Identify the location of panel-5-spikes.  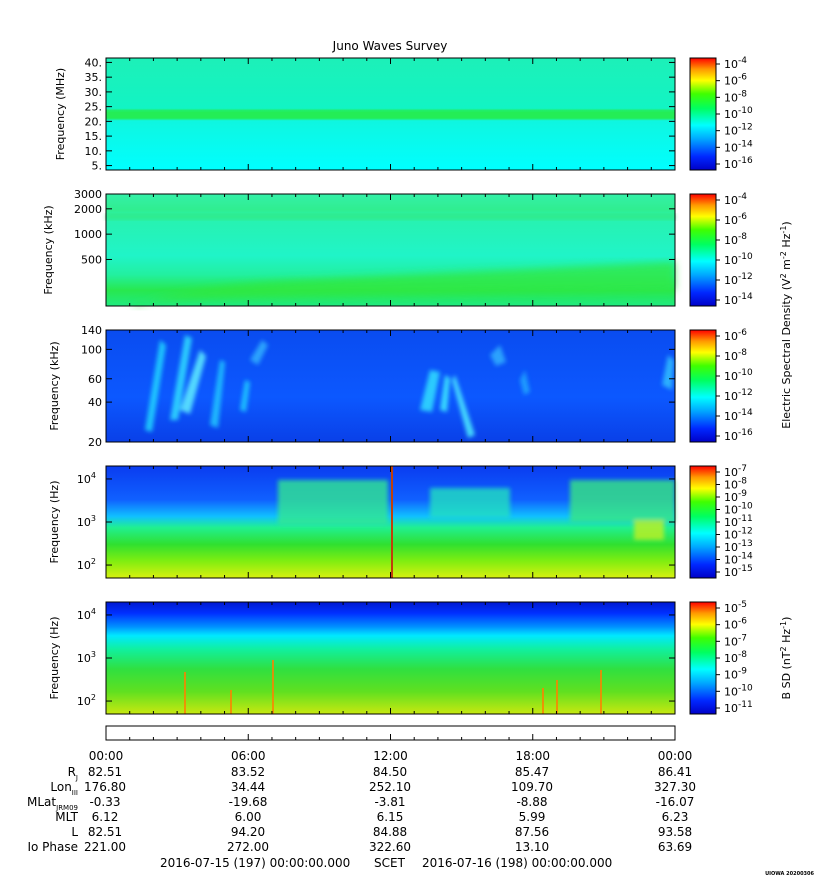
(393, 687).